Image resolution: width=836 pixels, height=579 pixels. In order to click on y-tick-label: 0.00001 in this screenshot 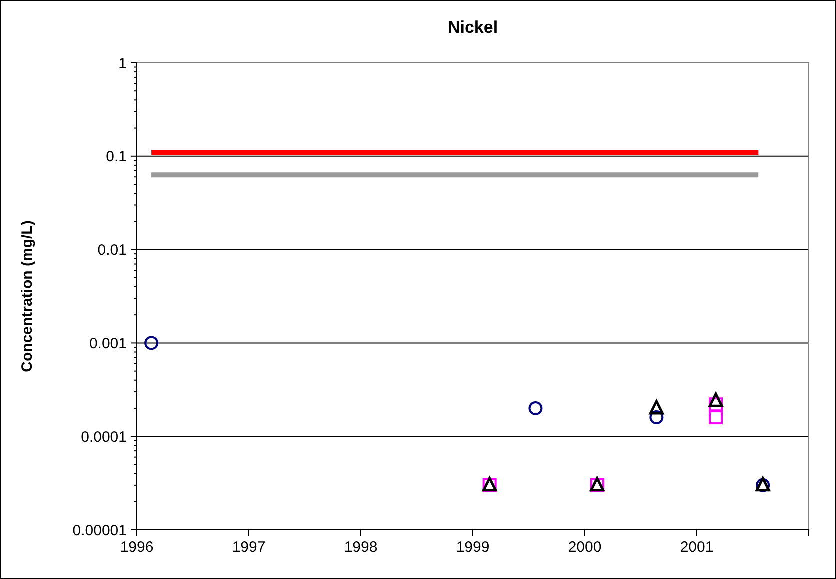, I will do `click(99, 531)`.